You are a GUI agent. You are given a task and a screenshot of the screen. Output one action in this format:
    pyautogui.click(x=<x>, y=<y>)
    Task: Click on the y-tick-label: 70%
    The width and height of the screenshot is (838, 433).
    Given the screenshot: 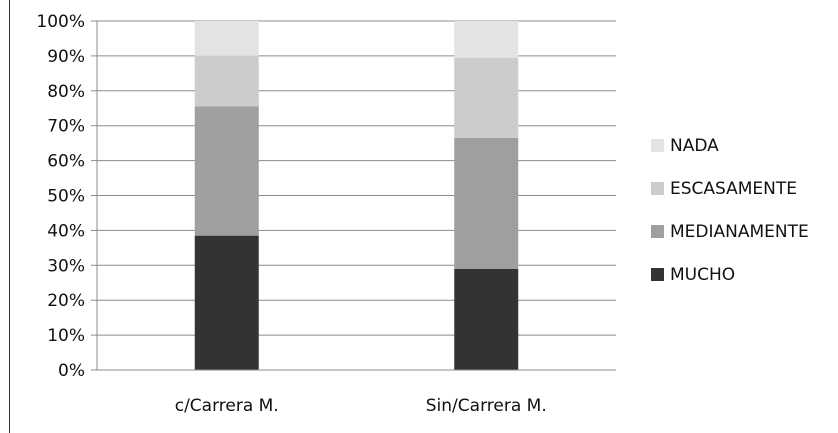 What is the action you would take?
    pyautogui.click(x=66, y=127)
    